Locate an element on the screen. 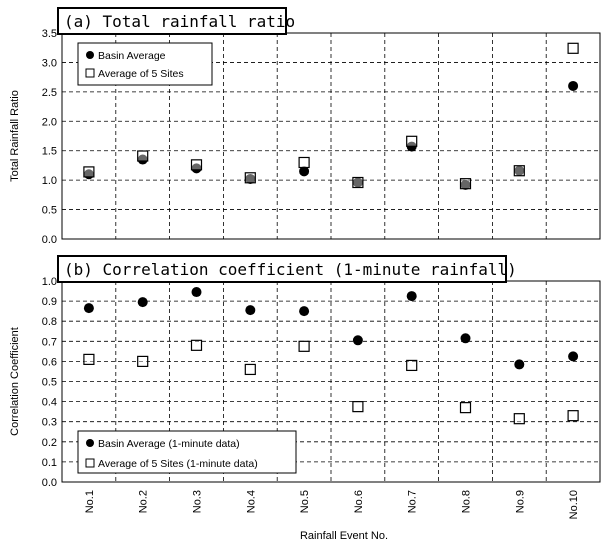 The image size is (607, 552). y-tick-label: 0.1 is located at coordinates (49, 463).